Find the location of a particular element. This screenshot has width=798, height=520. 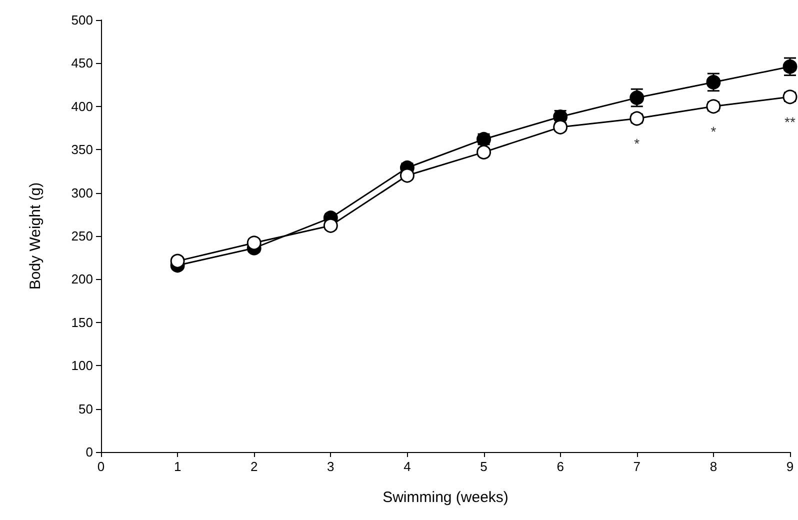

x-tick-label: 5 is located at coordinates (484, 466).